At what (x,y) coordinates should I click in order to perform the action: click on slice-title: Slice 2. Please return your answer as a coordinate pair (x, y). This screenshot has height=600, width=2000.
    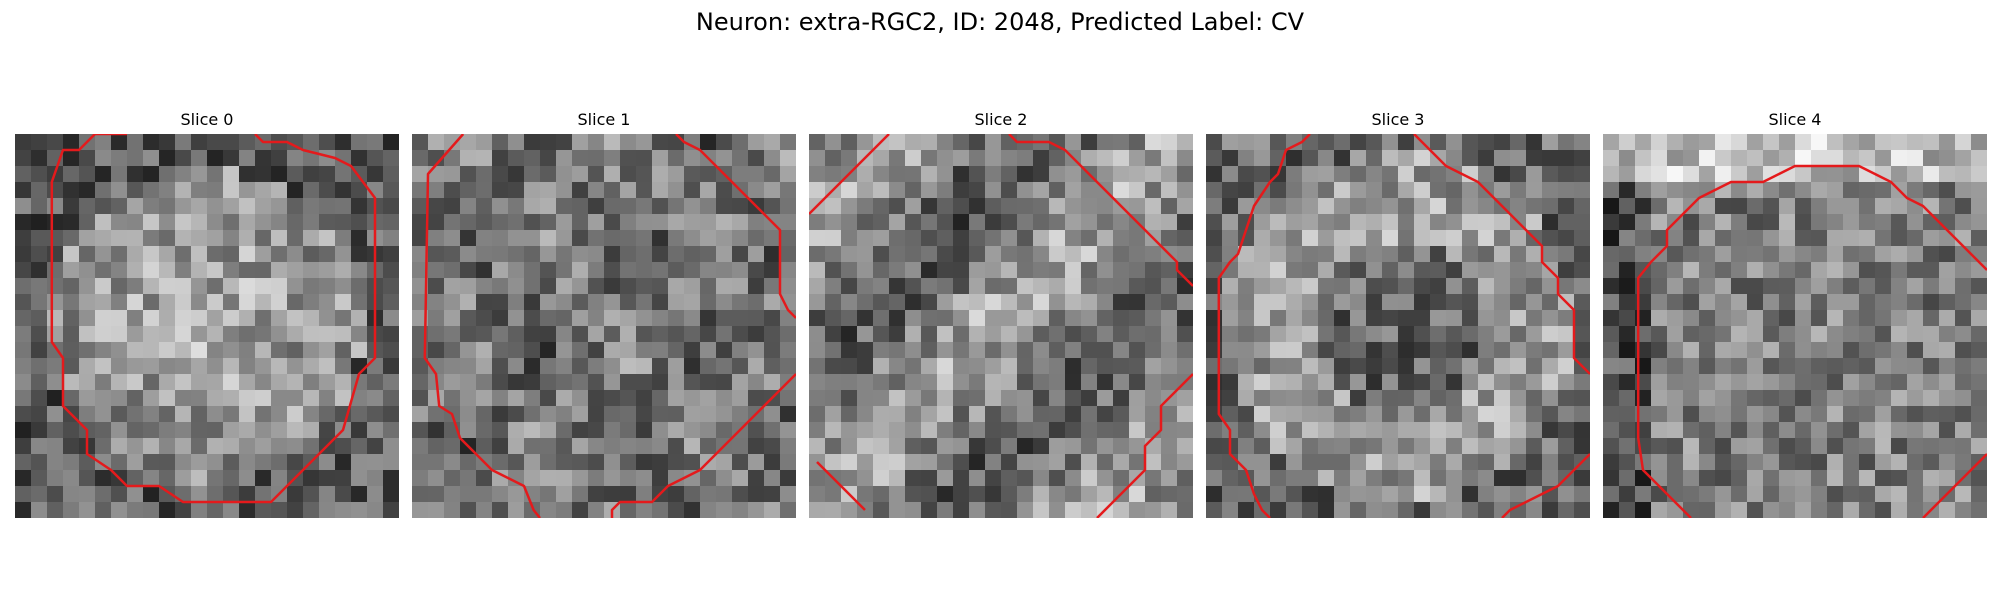
    Looking at the image, I should click on (1001, 119).